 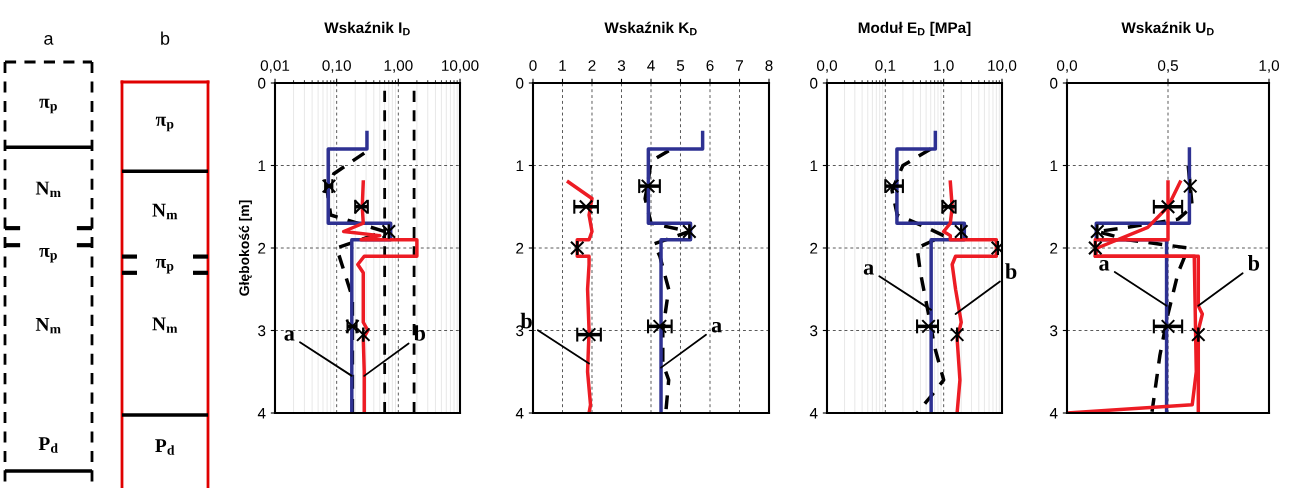 What do you see at coordinates (621, 65) in the screenshot?
I see `x-tick-label: 3` at bounding box center [621, 65].